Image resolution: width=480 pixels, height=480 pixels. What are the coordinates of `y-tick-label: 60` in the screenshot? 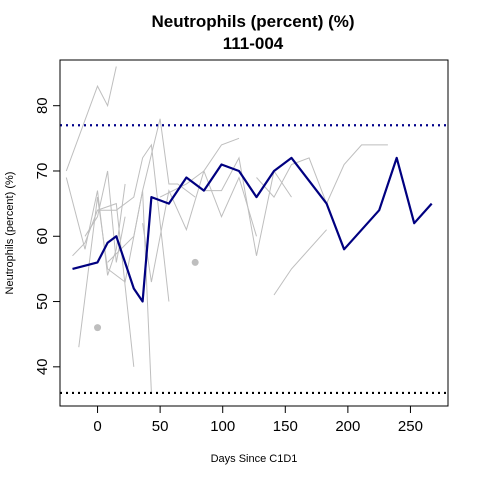 It's located at (42, 236).